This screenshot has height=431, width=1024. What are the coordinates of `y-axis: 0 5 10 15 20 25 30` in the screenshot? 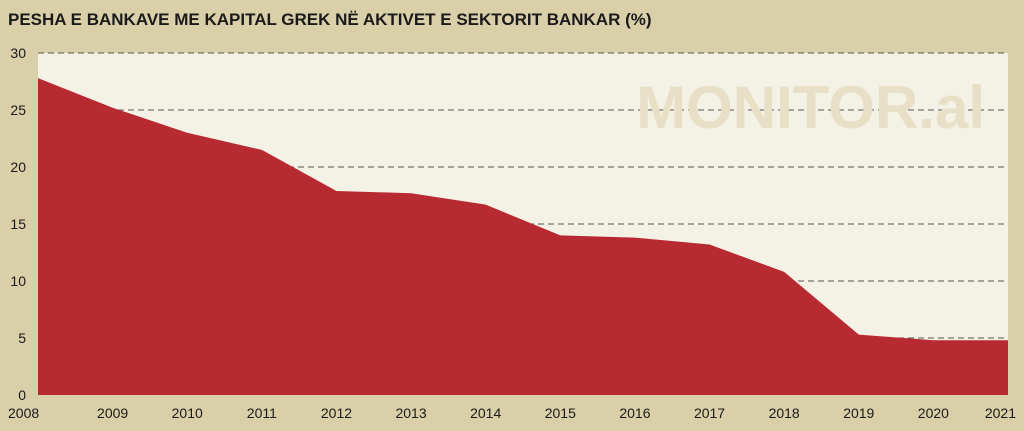 It's located at (18, 224).